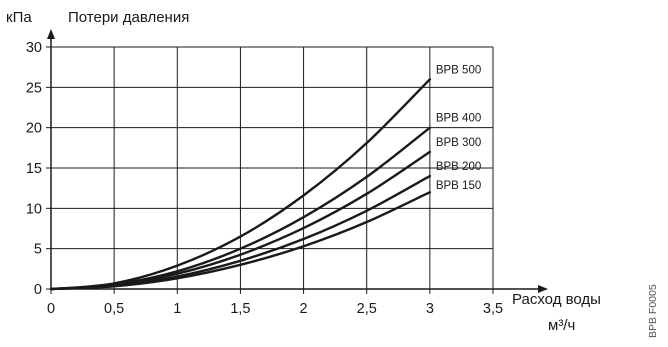 Image resolution: width=668 pixels, height=347 pixels. Describe the element at coordinates (493, 309) in the screenshot. I see `x-tick-label: 3,5` at that location.